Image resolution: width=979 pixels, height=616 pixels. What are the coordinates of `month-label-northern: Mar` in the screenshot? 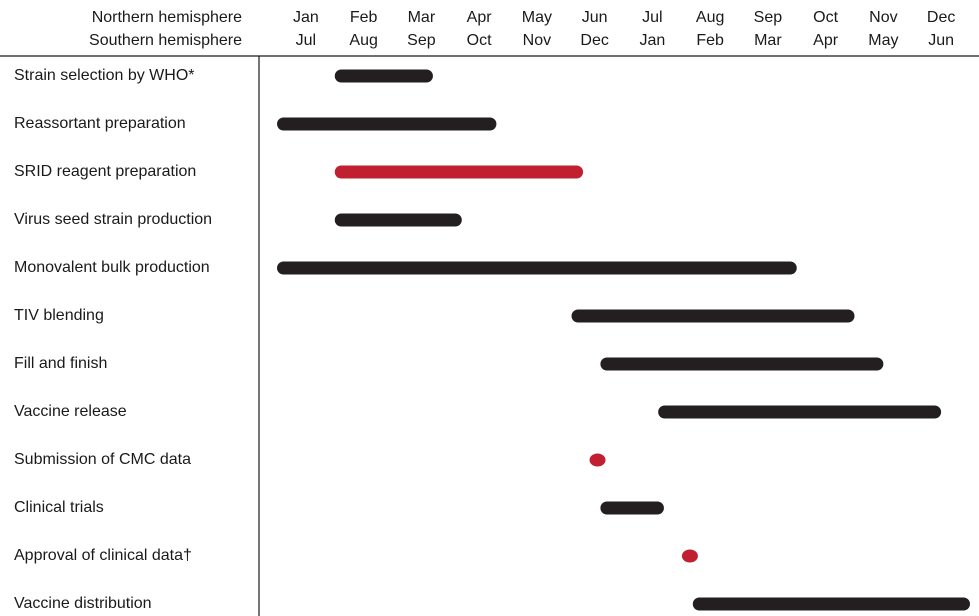 It's located at (421, 17).